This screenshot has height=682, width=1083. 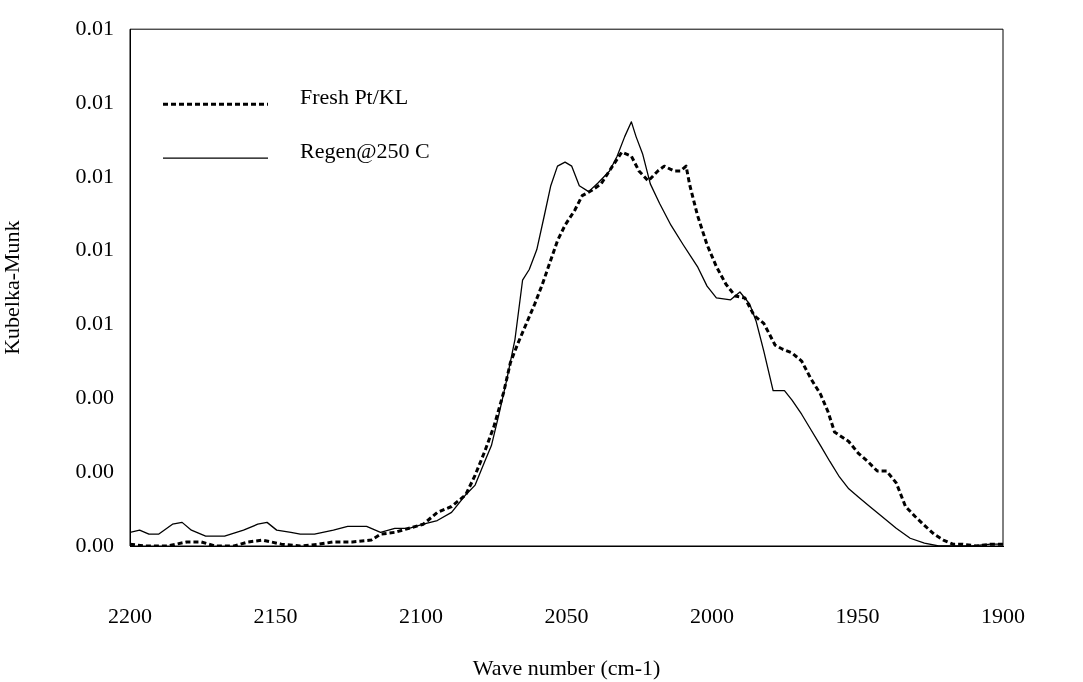 What do you see at coordinates (365, 150) in the screenshot?
I see `legend-label: Regen@250 C` at bounding box center [365, 150].